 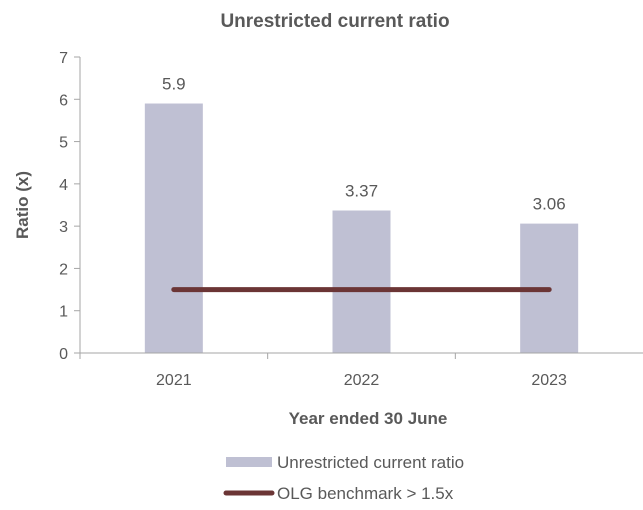 What do you see at coordinates (549, 204) in the screenshot?
I see `data-label: 3.06` at bounding box center [549, 204].